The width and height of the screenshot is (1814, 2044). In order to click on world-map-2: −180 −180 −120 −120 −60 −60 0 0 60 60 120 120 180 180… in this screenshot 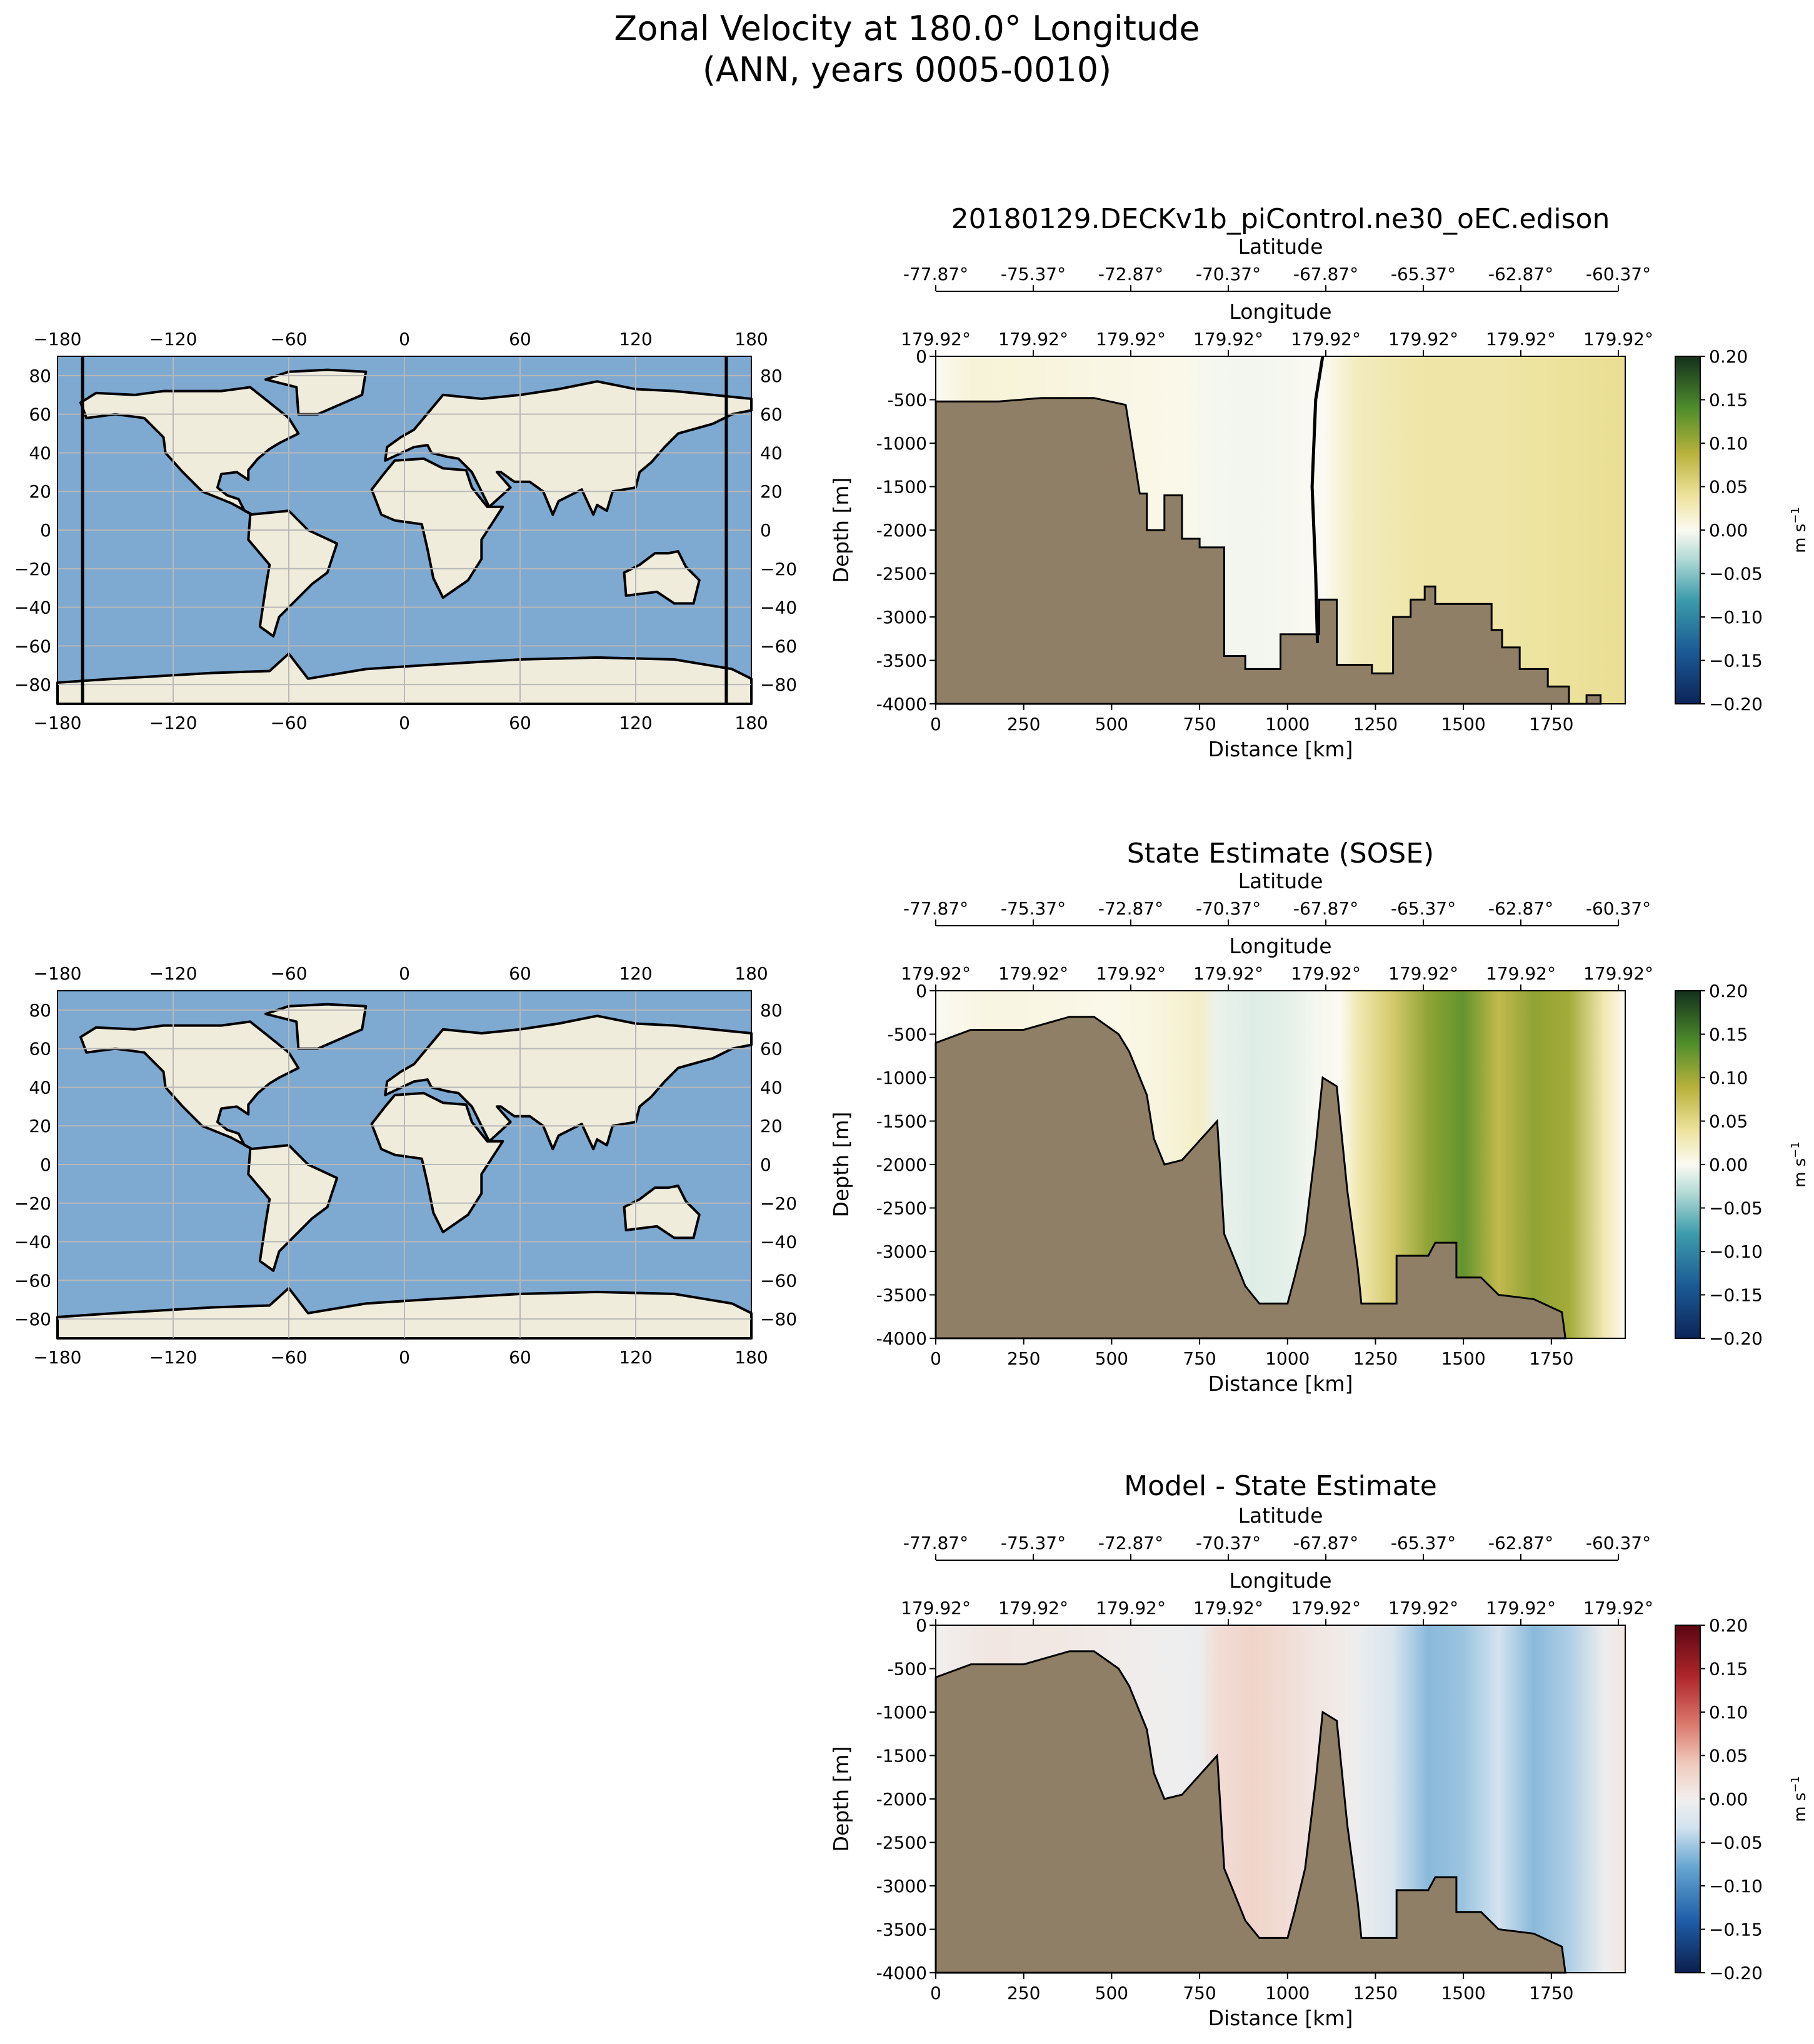, I will do `click(405, 1165)`.